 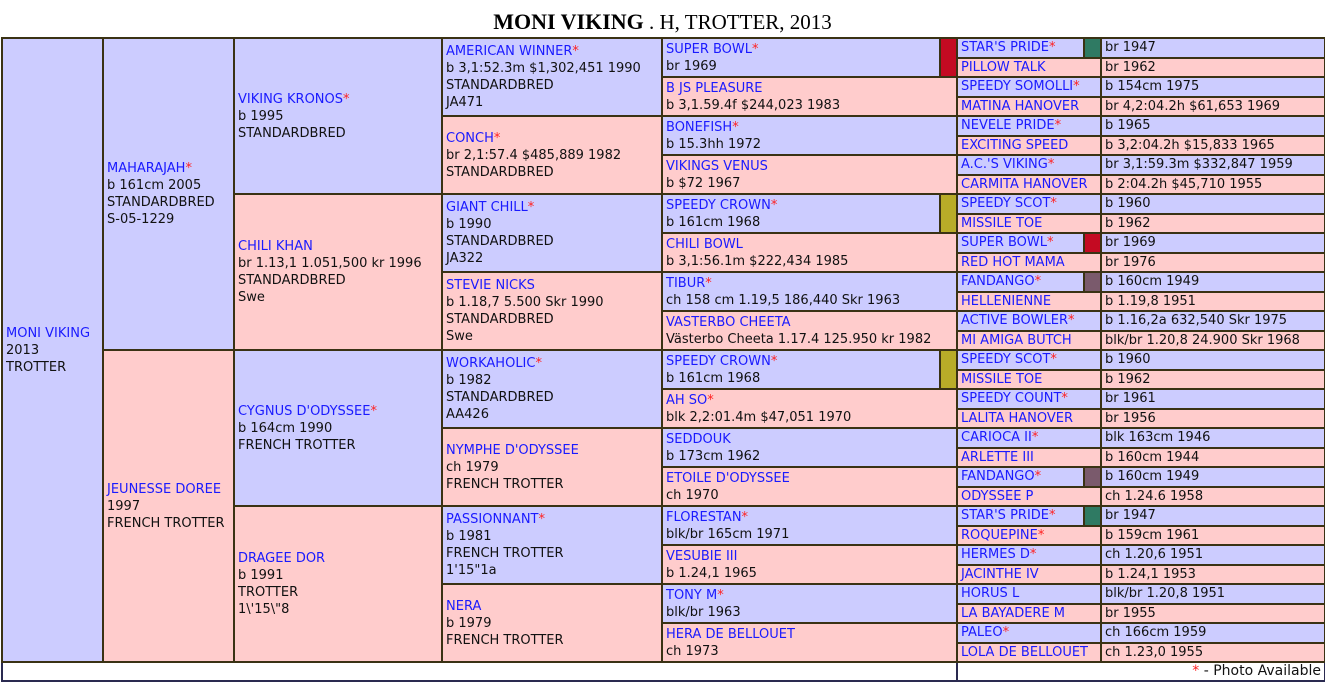 What do you see at coordinates (509, 51) in the screenshot?
I see `horse-name-link: AMERICAN WINNER` at bounding box center [509, 51].